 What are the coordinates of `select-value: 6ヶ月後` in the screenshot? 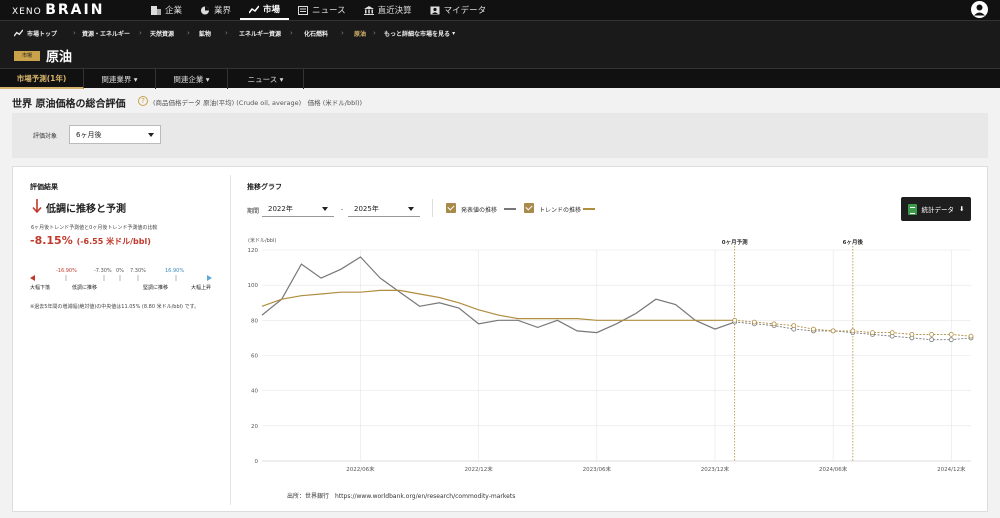 It's located at (89, 134).